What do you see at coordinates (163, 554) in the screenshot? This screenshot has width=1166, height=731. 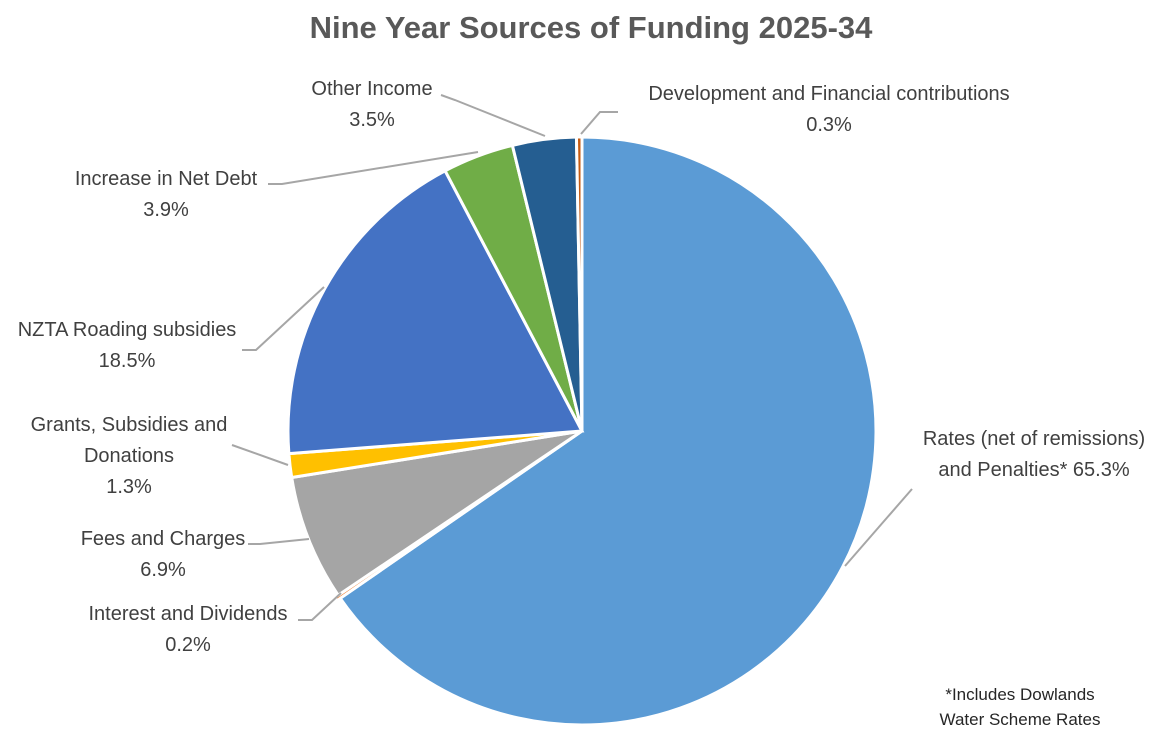 I see `slice-fees-charges-label: Fees and Charges 6.9%` at bounding box center [163, 554].